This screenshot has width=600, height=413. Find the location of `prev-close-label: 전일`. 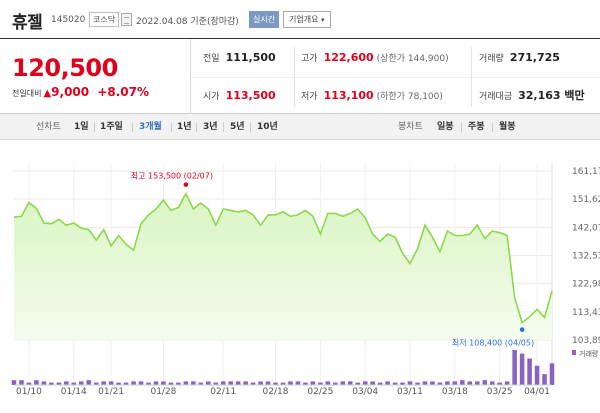

prev-close-label: 전일 is located at coordinates (211, 59).